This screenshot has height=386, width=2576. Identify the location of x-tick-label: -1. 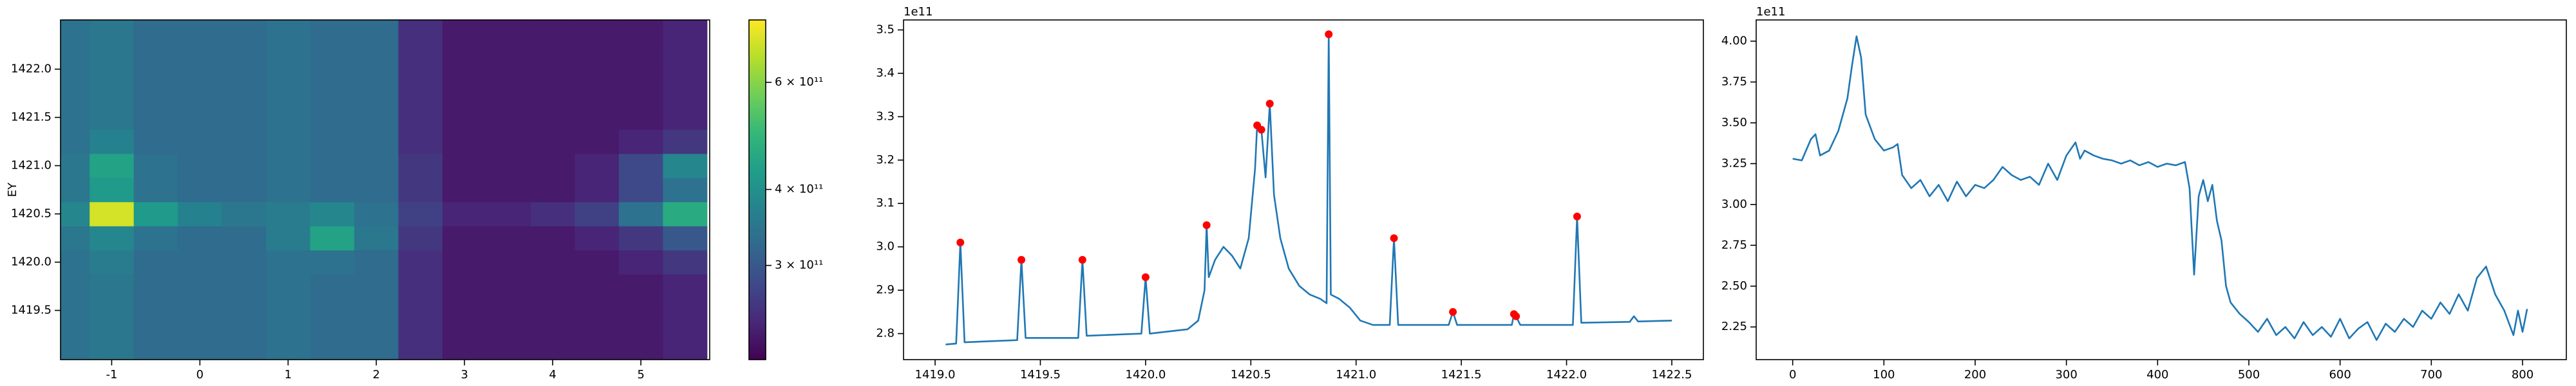
(112, 374).